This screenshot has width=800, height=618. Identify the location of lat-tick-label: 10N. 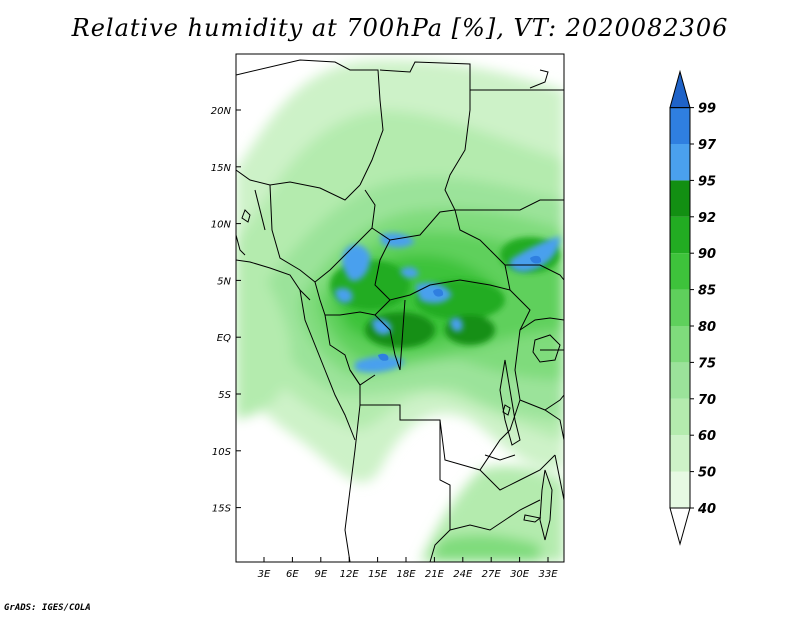
(221, 225).